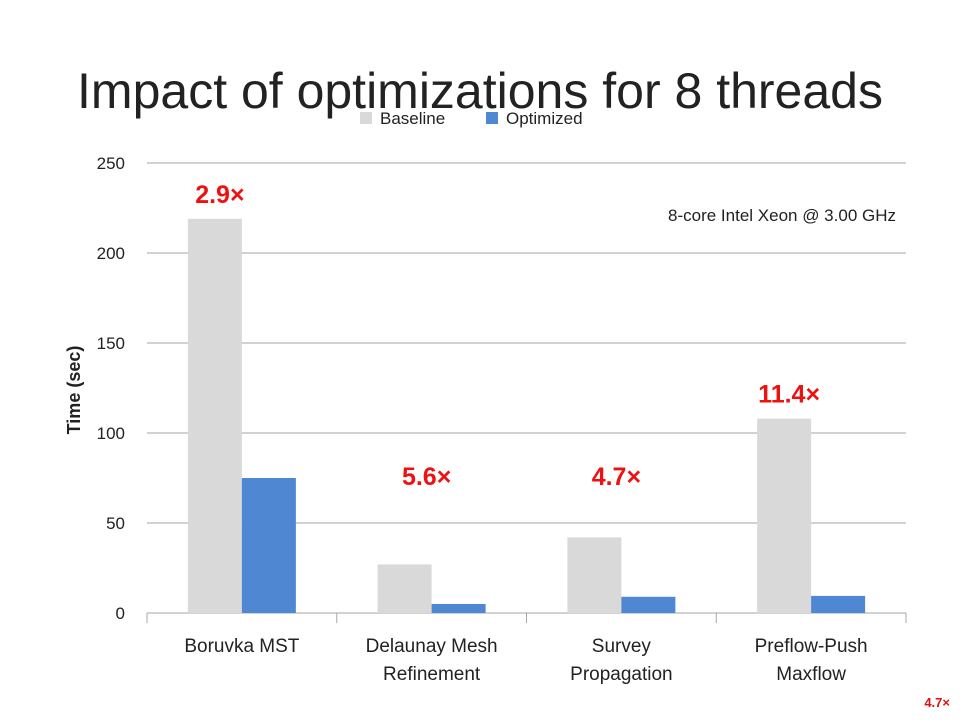 The width and height of the screenshot is (960, 720). Describe the element at coordinates (426, 477) in the screenshot. I see `speedup-label: 5.6×` at that location.